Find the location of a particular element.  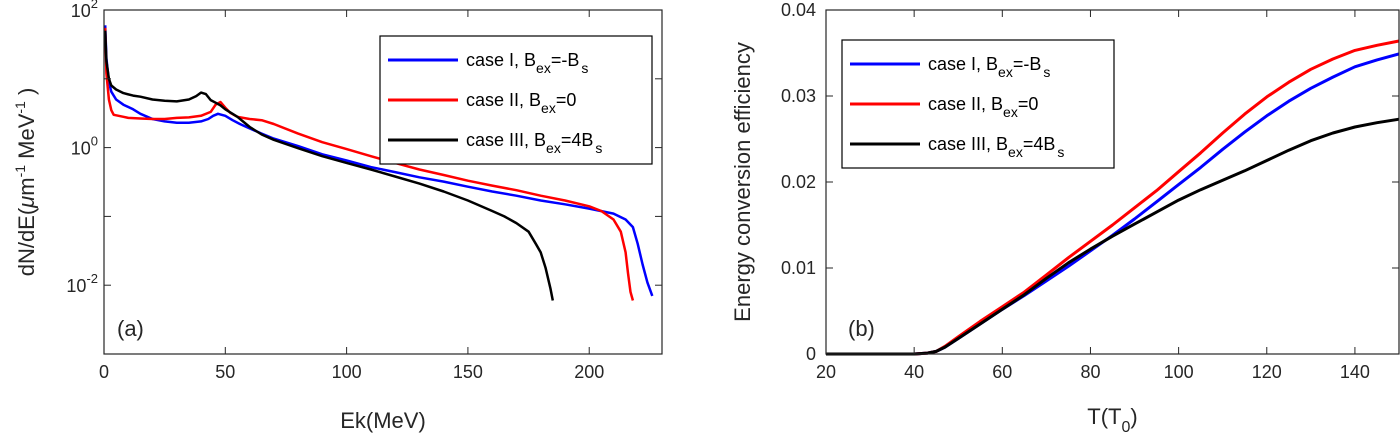

a-x-axis-label: Ek(MeV) is located at coordinates (383, 420).